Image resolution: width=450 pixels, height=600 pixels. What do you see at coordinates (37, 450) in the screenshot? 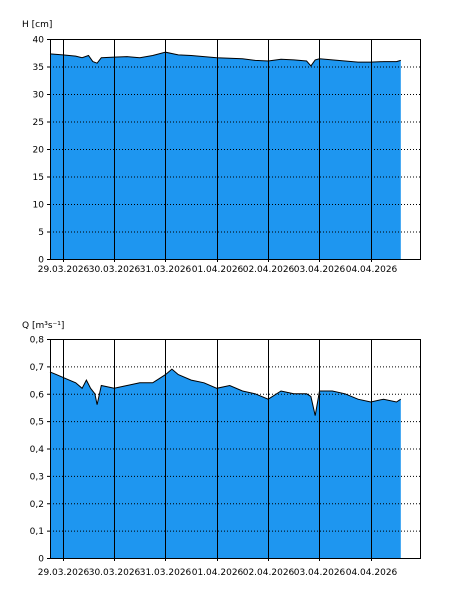
I see `y-tick-label: 0,4` at bounding box center [37, 450].